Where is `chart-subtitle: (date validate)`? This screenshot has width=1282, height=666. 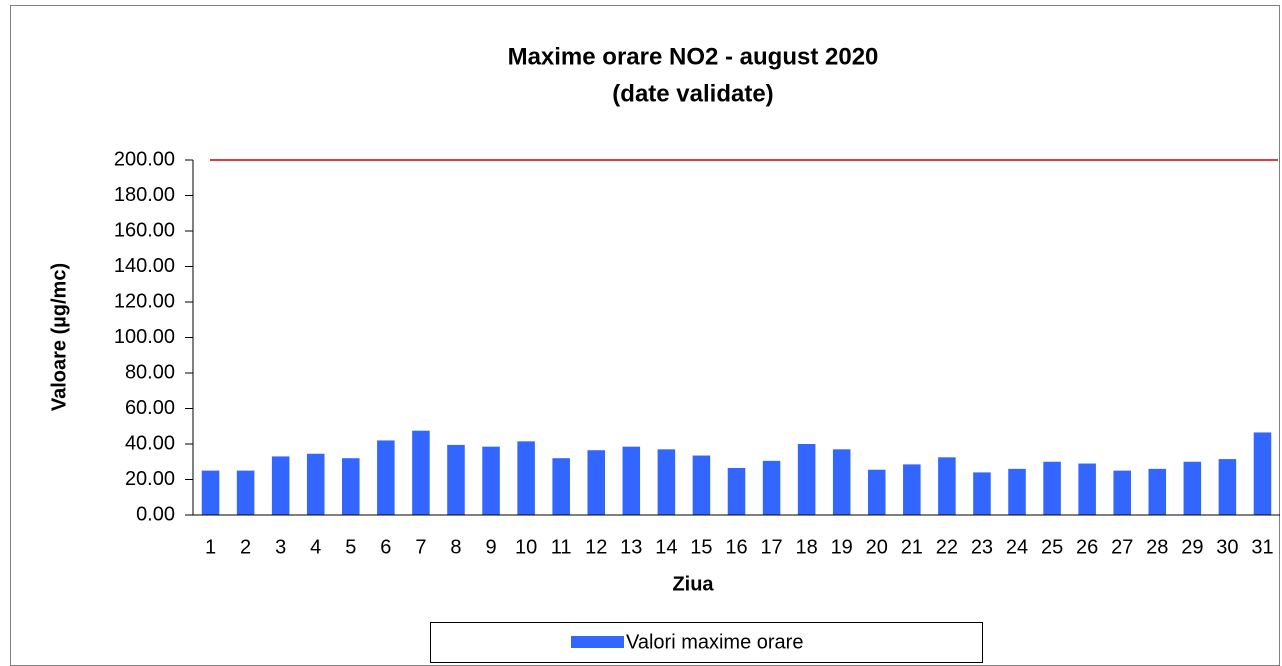
chart-subtitle: (date validate) is located at coordinates (692, 93).